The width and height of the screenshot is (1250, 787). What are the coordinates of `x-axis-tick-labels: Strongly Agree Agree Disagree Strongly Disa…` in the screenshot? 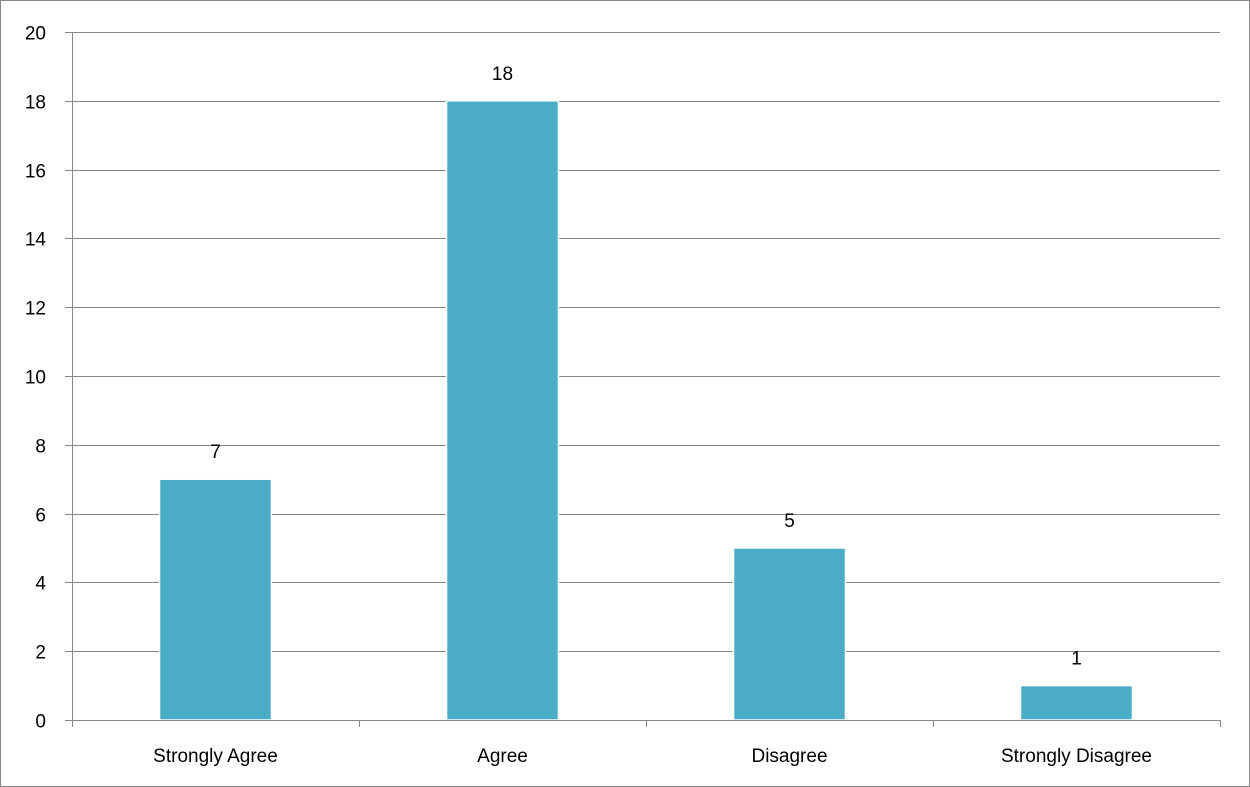 It's located at (652, 756).